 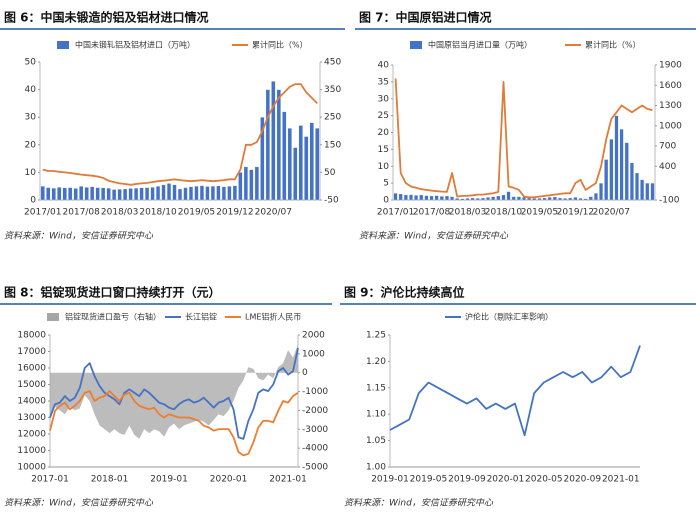 I want to click on legend-label: 沪伦比（剔除汇率影响）, so click(x=509, y=317).